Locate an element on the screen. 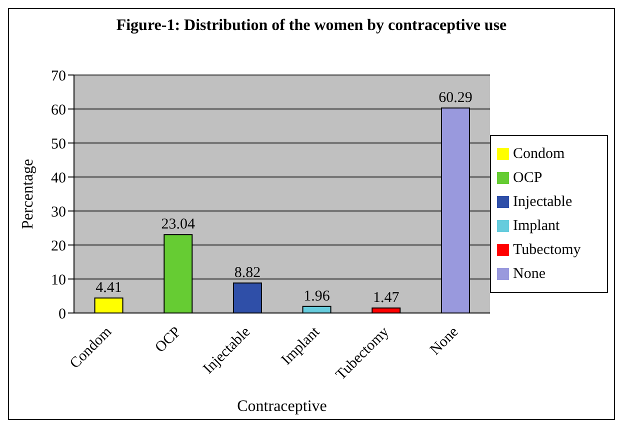 This screenshot has height=426, width=621. y-tick-label: 20 is located at coordinates (58, 246).